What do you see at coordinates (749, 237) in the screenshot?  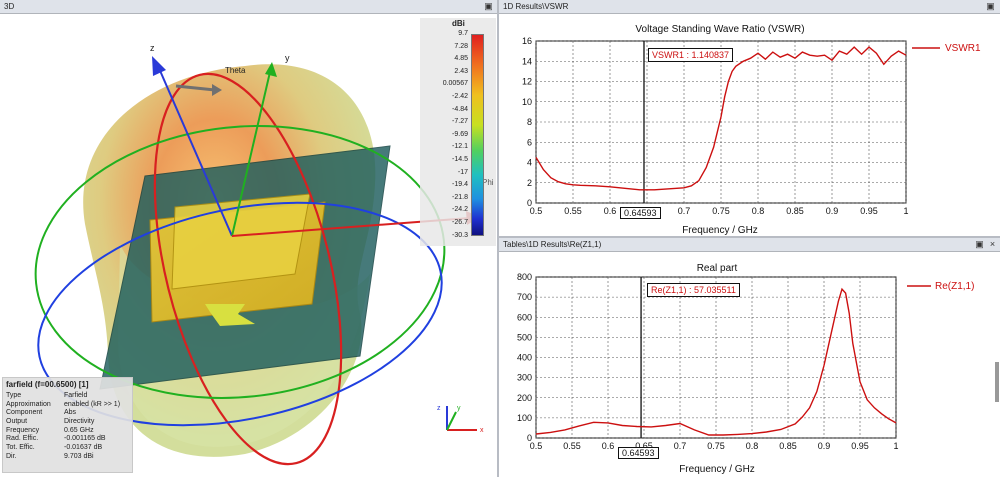 I see `horizontal-splitter` at bounding box center [749, 237].